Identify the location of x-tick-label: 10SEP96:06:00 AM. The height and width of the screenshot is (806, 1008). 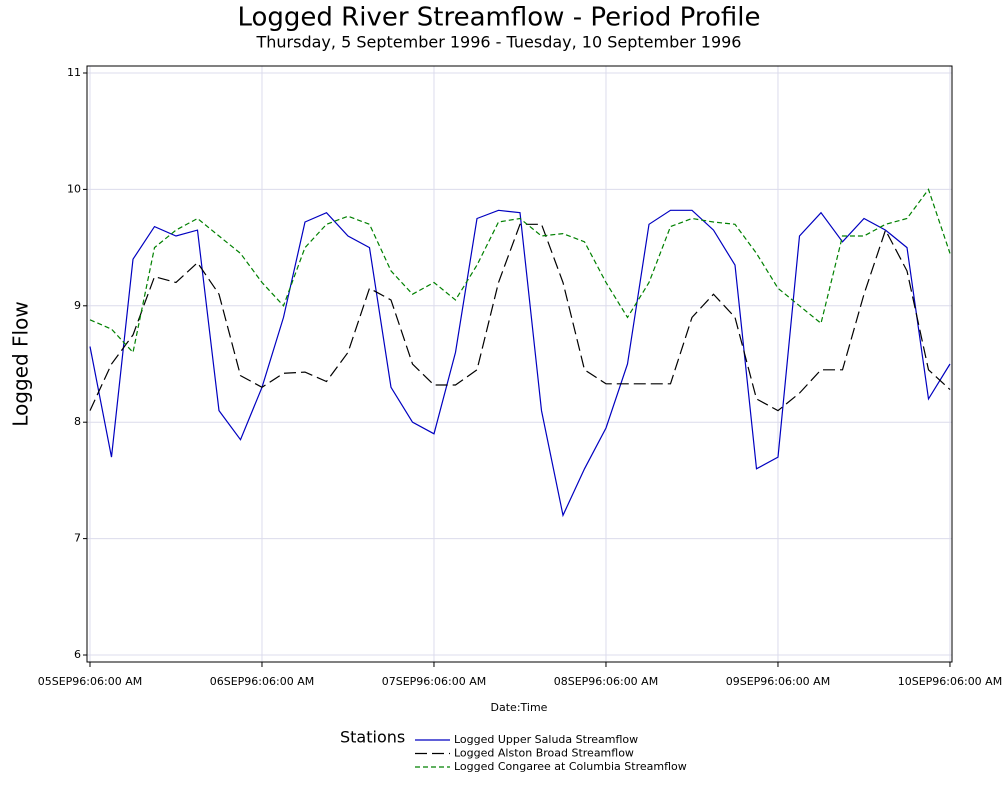
(950, 681).